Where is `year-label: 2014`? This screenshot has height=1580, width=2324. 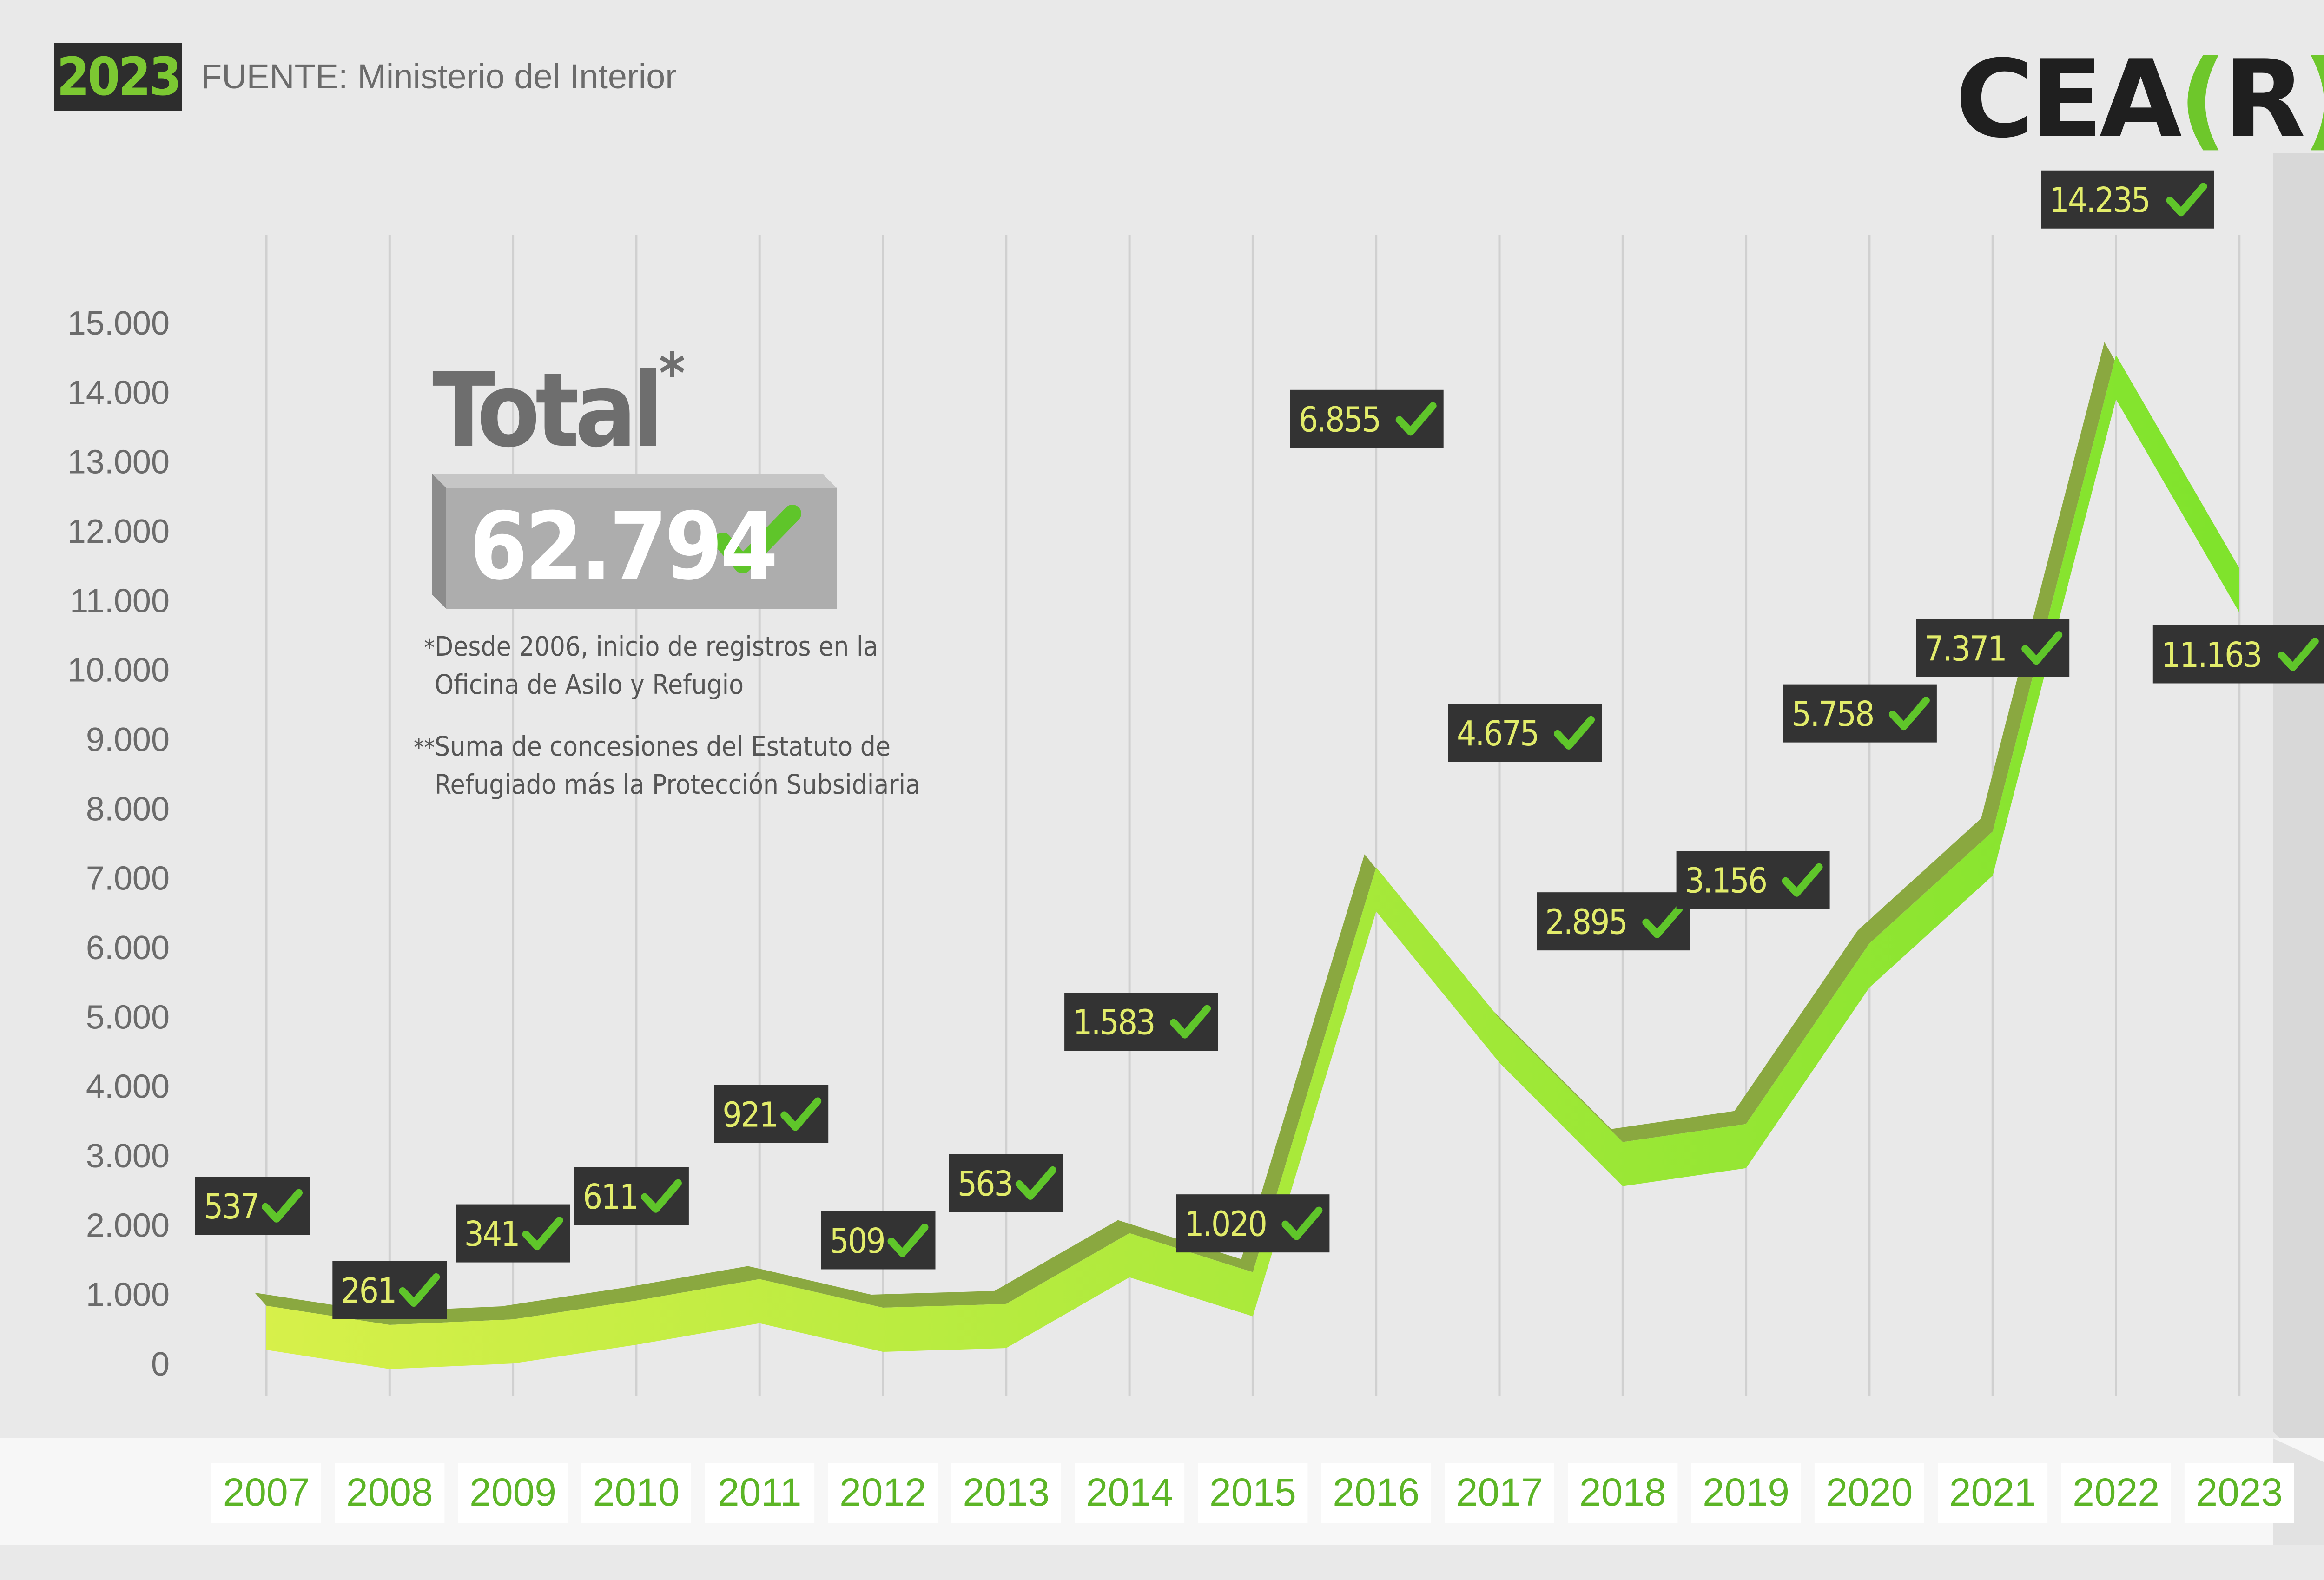
year-label: 2014 is located at coordinates (1129, 1492).